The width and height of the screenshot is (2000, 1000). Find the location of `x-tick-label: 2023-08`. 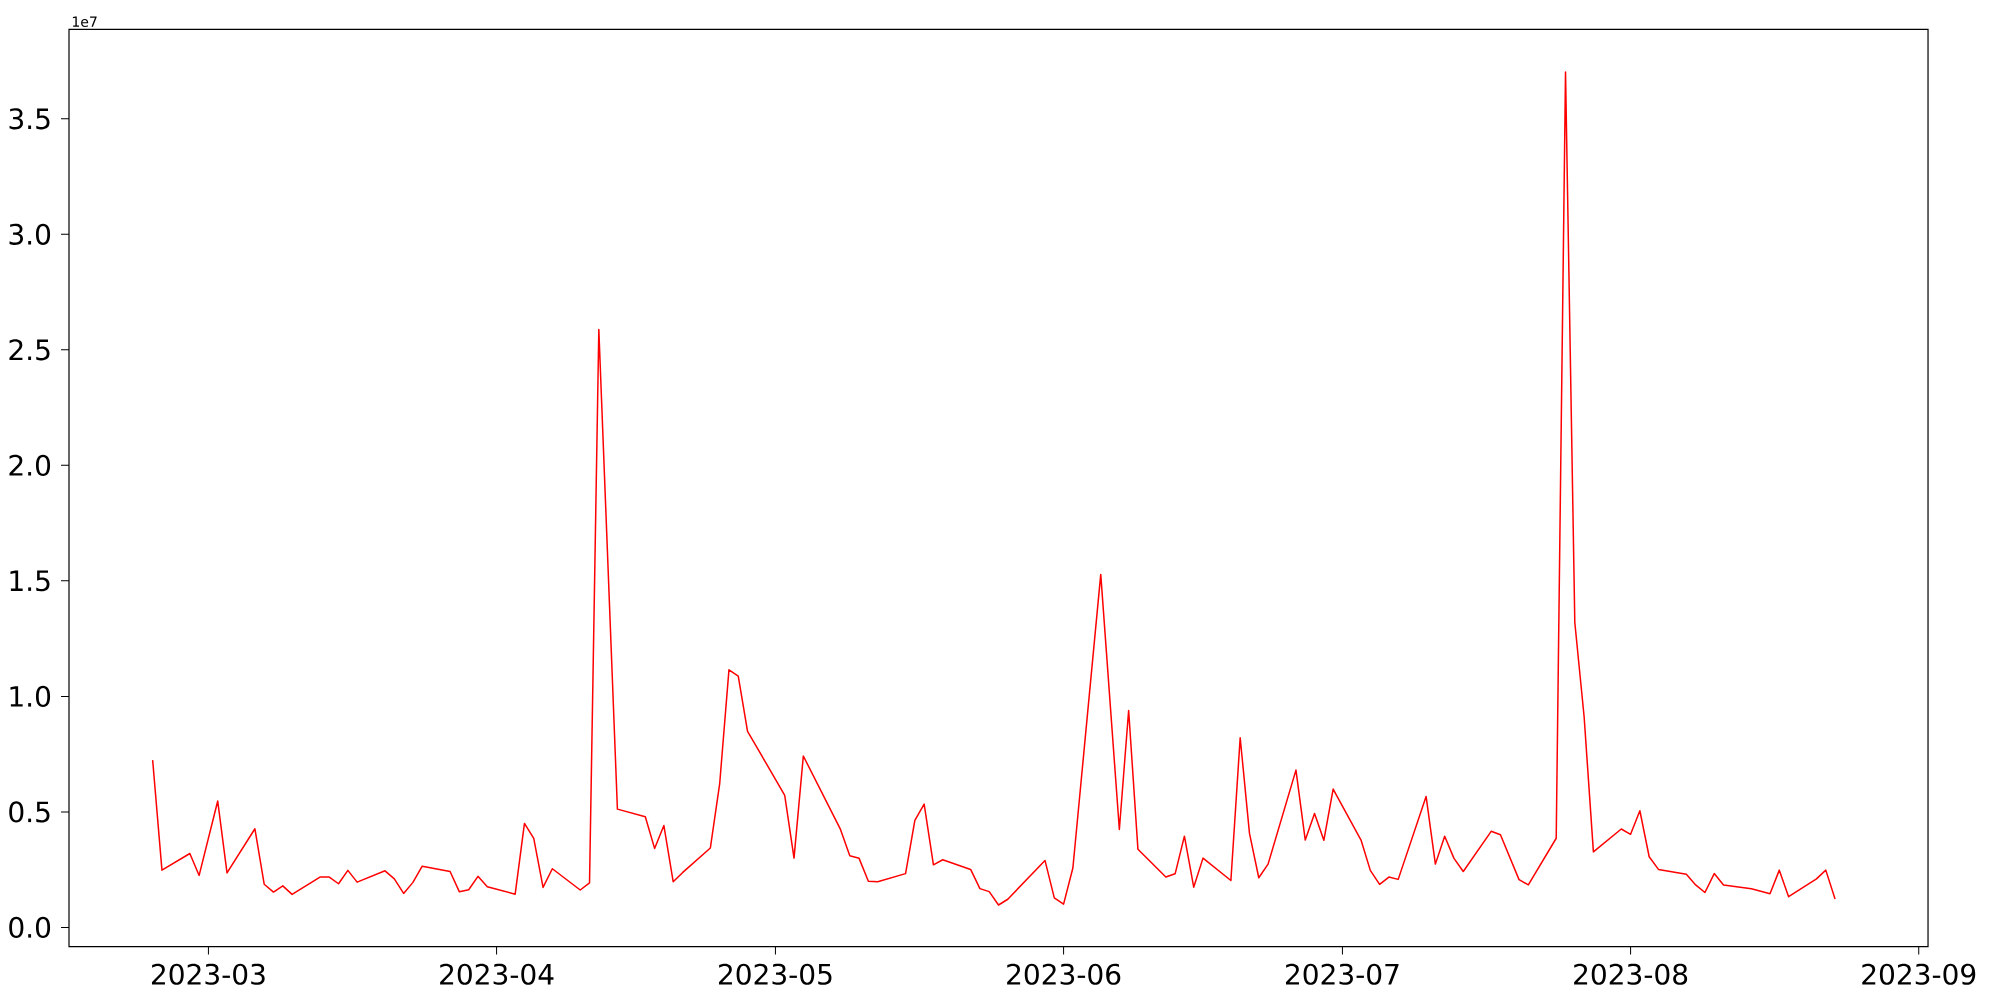

x-tick-label: 2023-08 is located at coordinates (1631, 974).